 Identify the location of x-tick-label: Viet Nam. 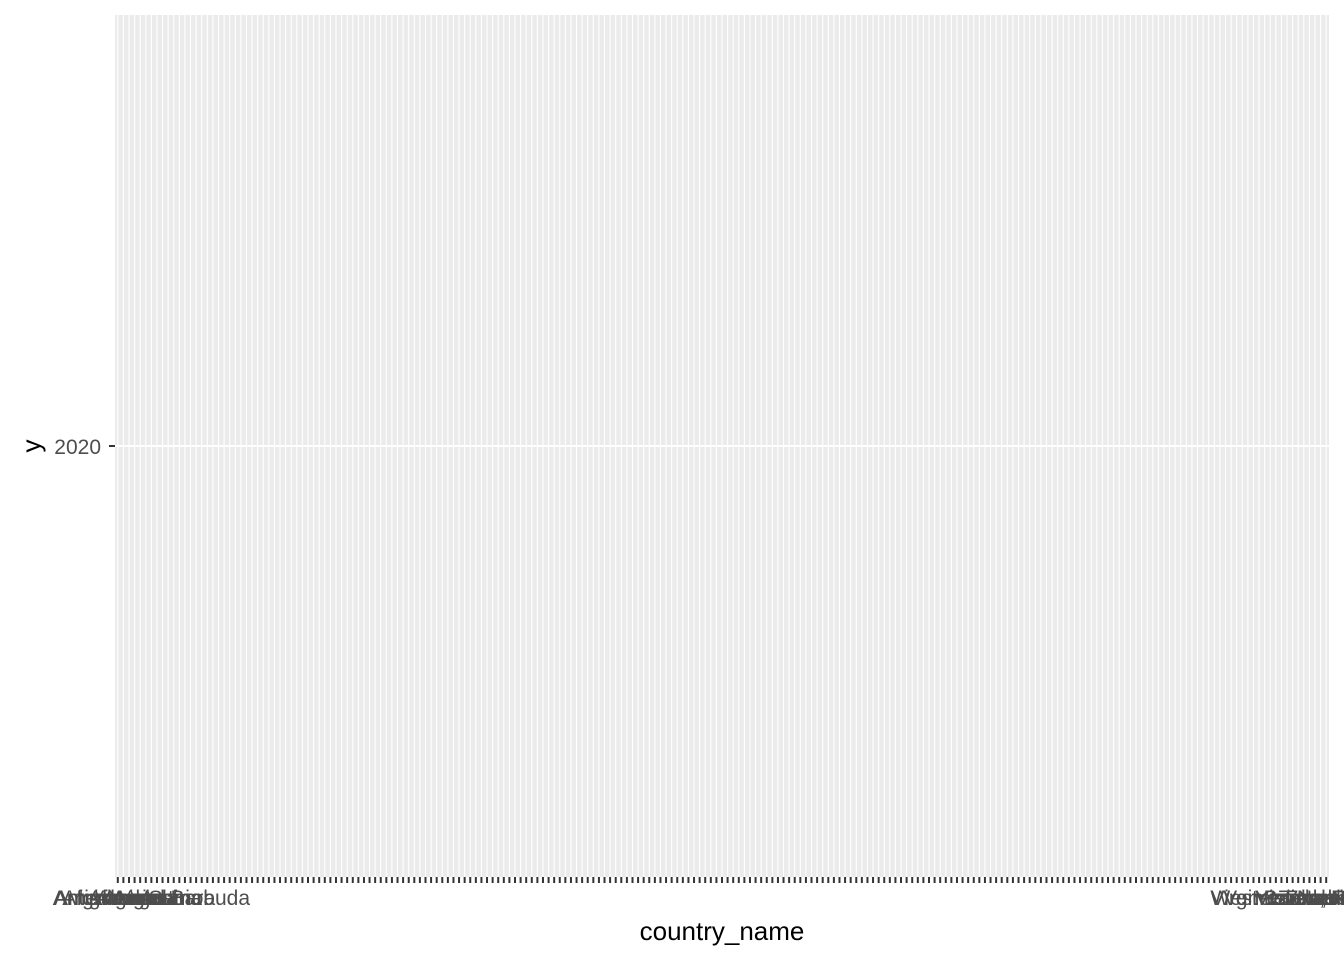
(1298, 898).